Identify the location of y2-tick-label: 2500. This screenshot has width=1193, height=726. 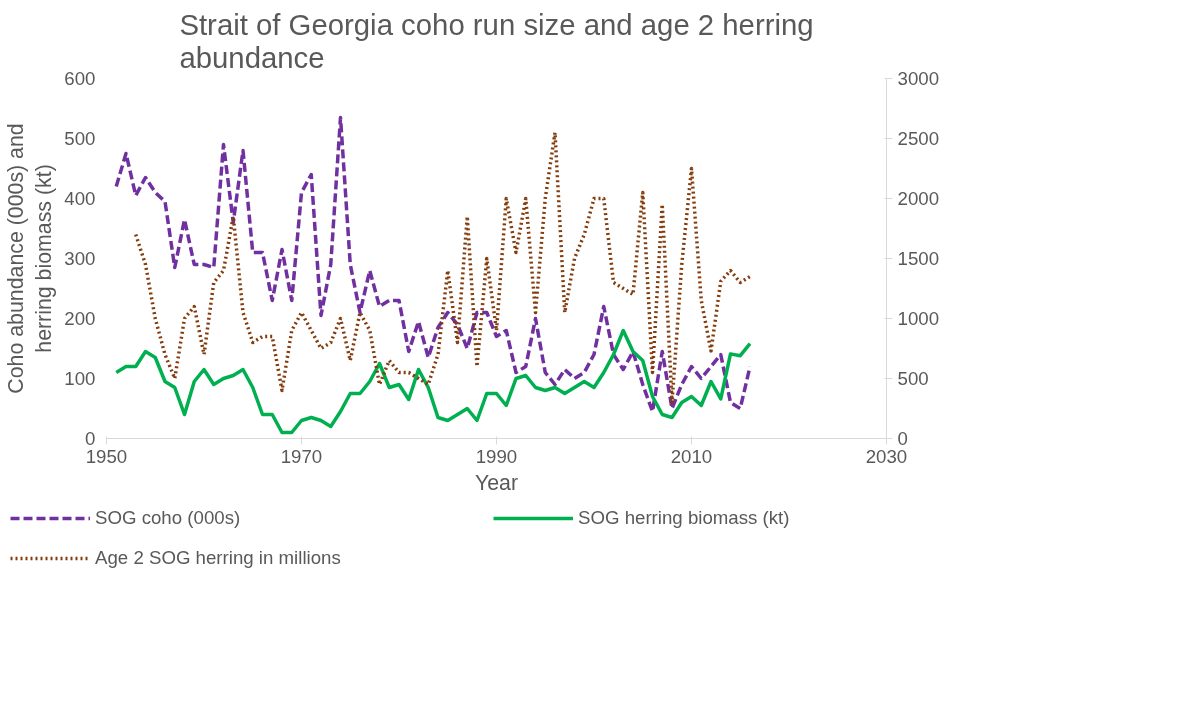
(918, 138).